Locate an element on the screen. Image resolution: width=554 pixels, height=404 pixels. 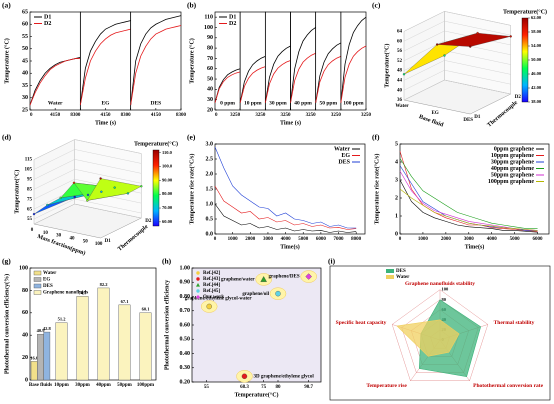
x-category: Water is located at coordinates (402, 106).